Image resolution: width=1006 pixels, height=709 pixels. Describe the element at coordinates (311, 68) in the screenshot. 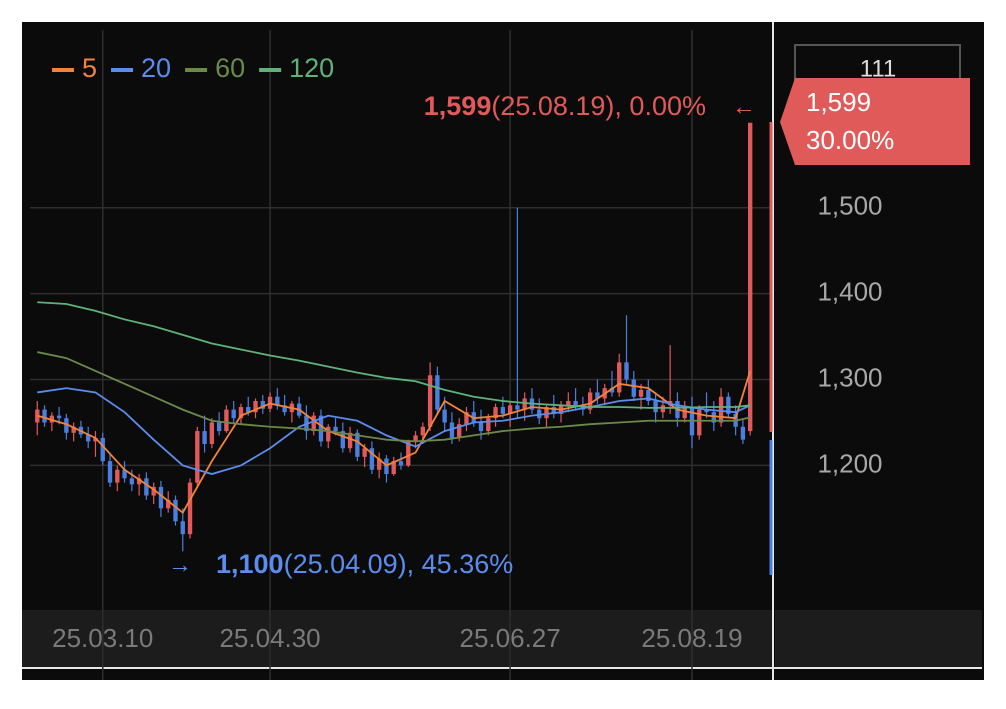

I see `legend-label: 120` at that location.